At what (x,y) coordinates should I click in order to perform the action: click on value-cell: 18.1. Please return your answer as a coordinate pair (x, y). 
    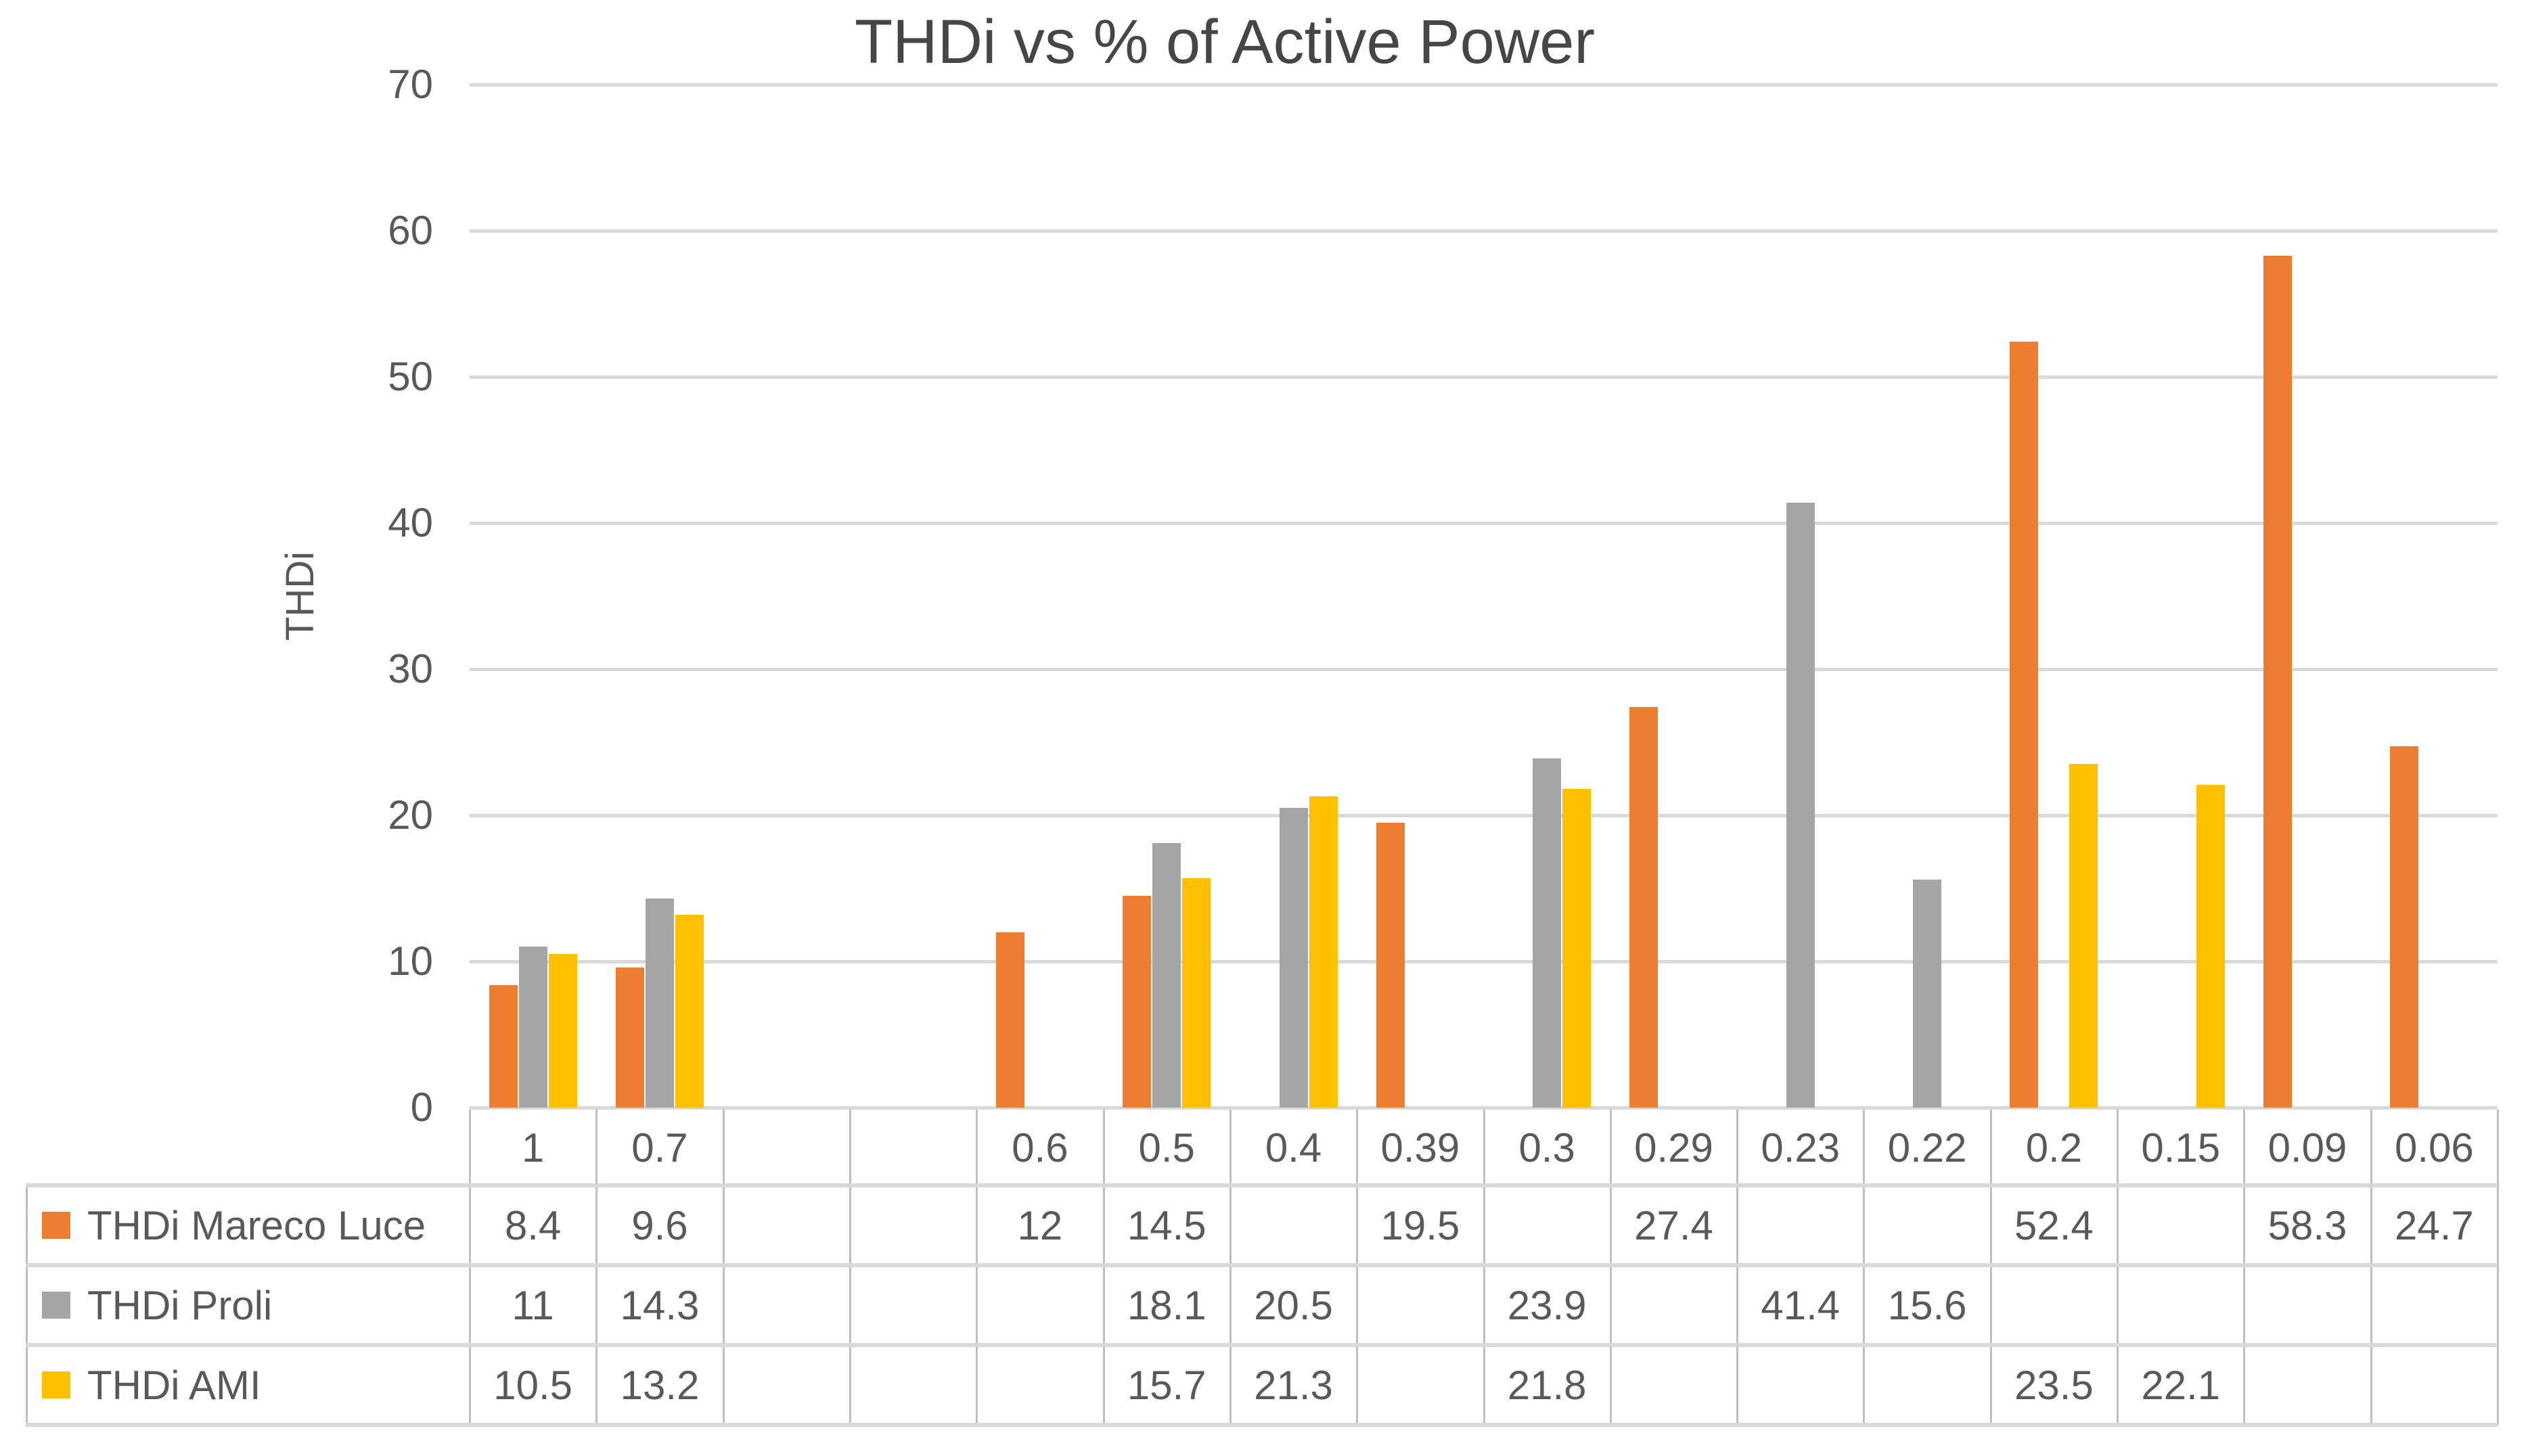
    Looking at the image, I should click on (1166, 1305).